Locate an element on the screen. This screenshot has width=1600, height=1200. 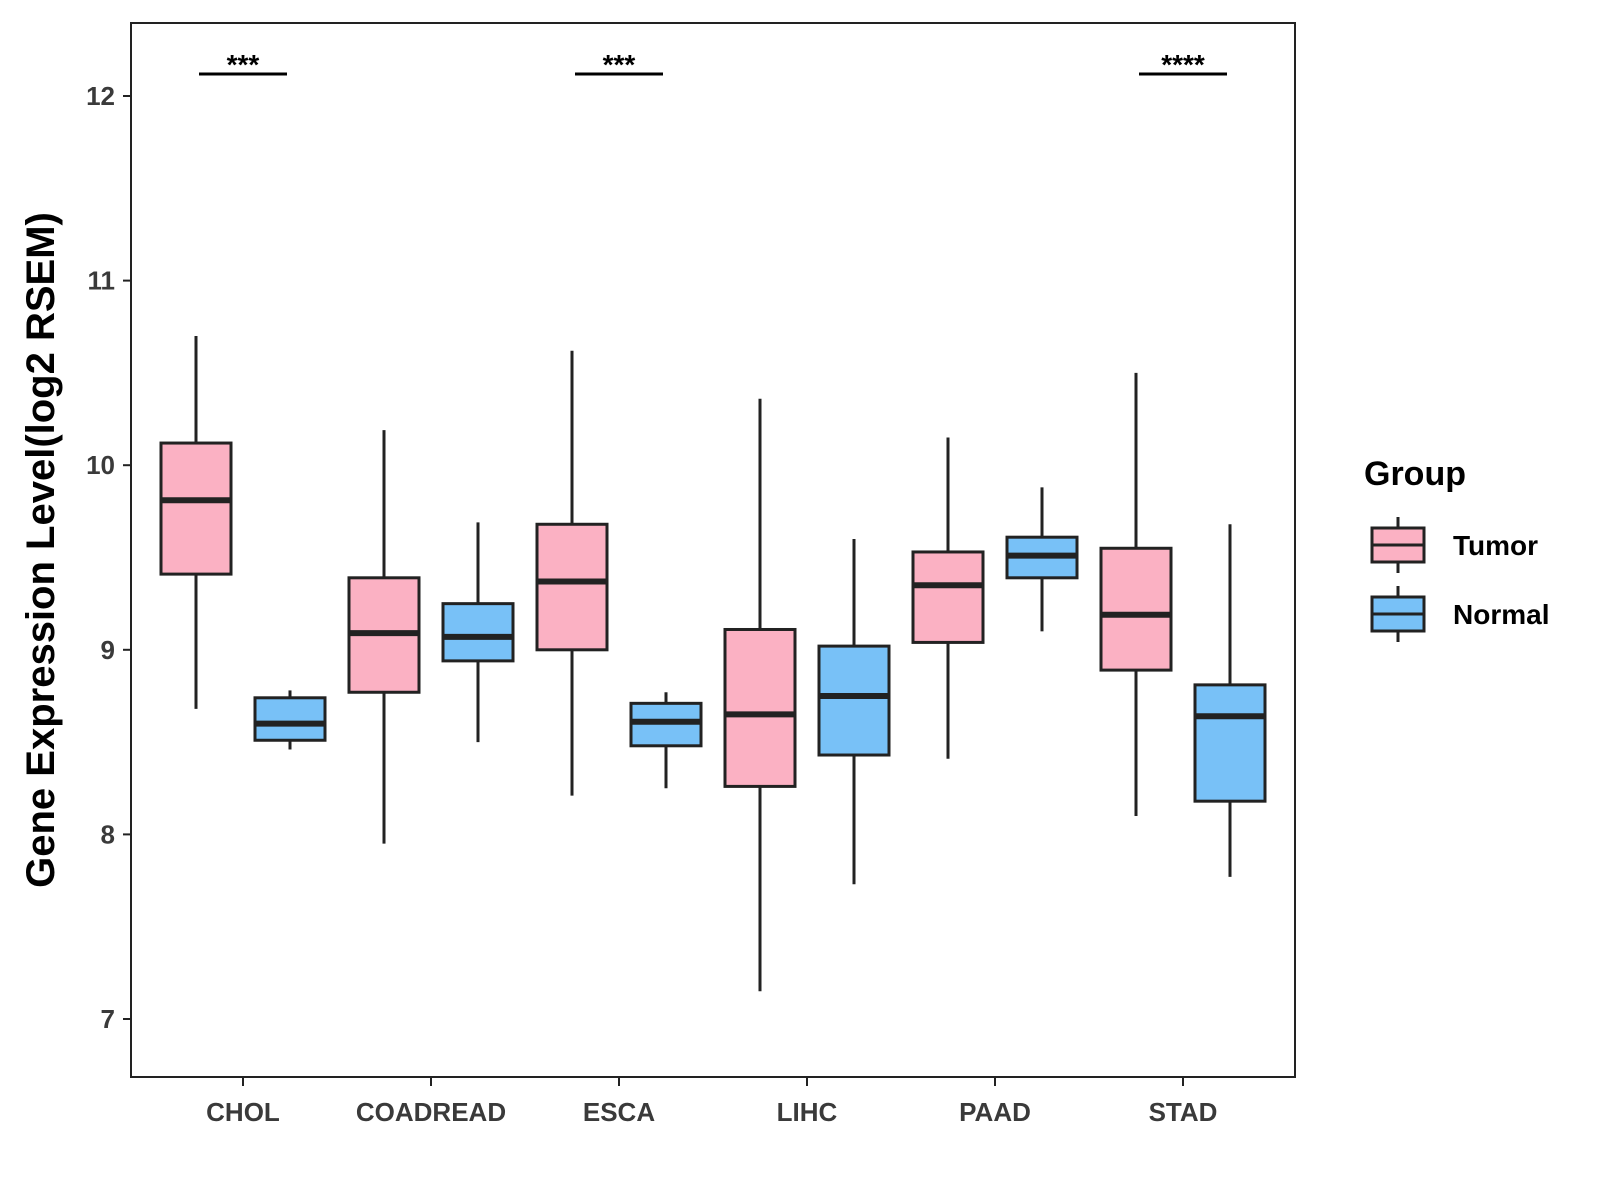
legend-item-normal: Normal is located at coordinates (1459, 614).